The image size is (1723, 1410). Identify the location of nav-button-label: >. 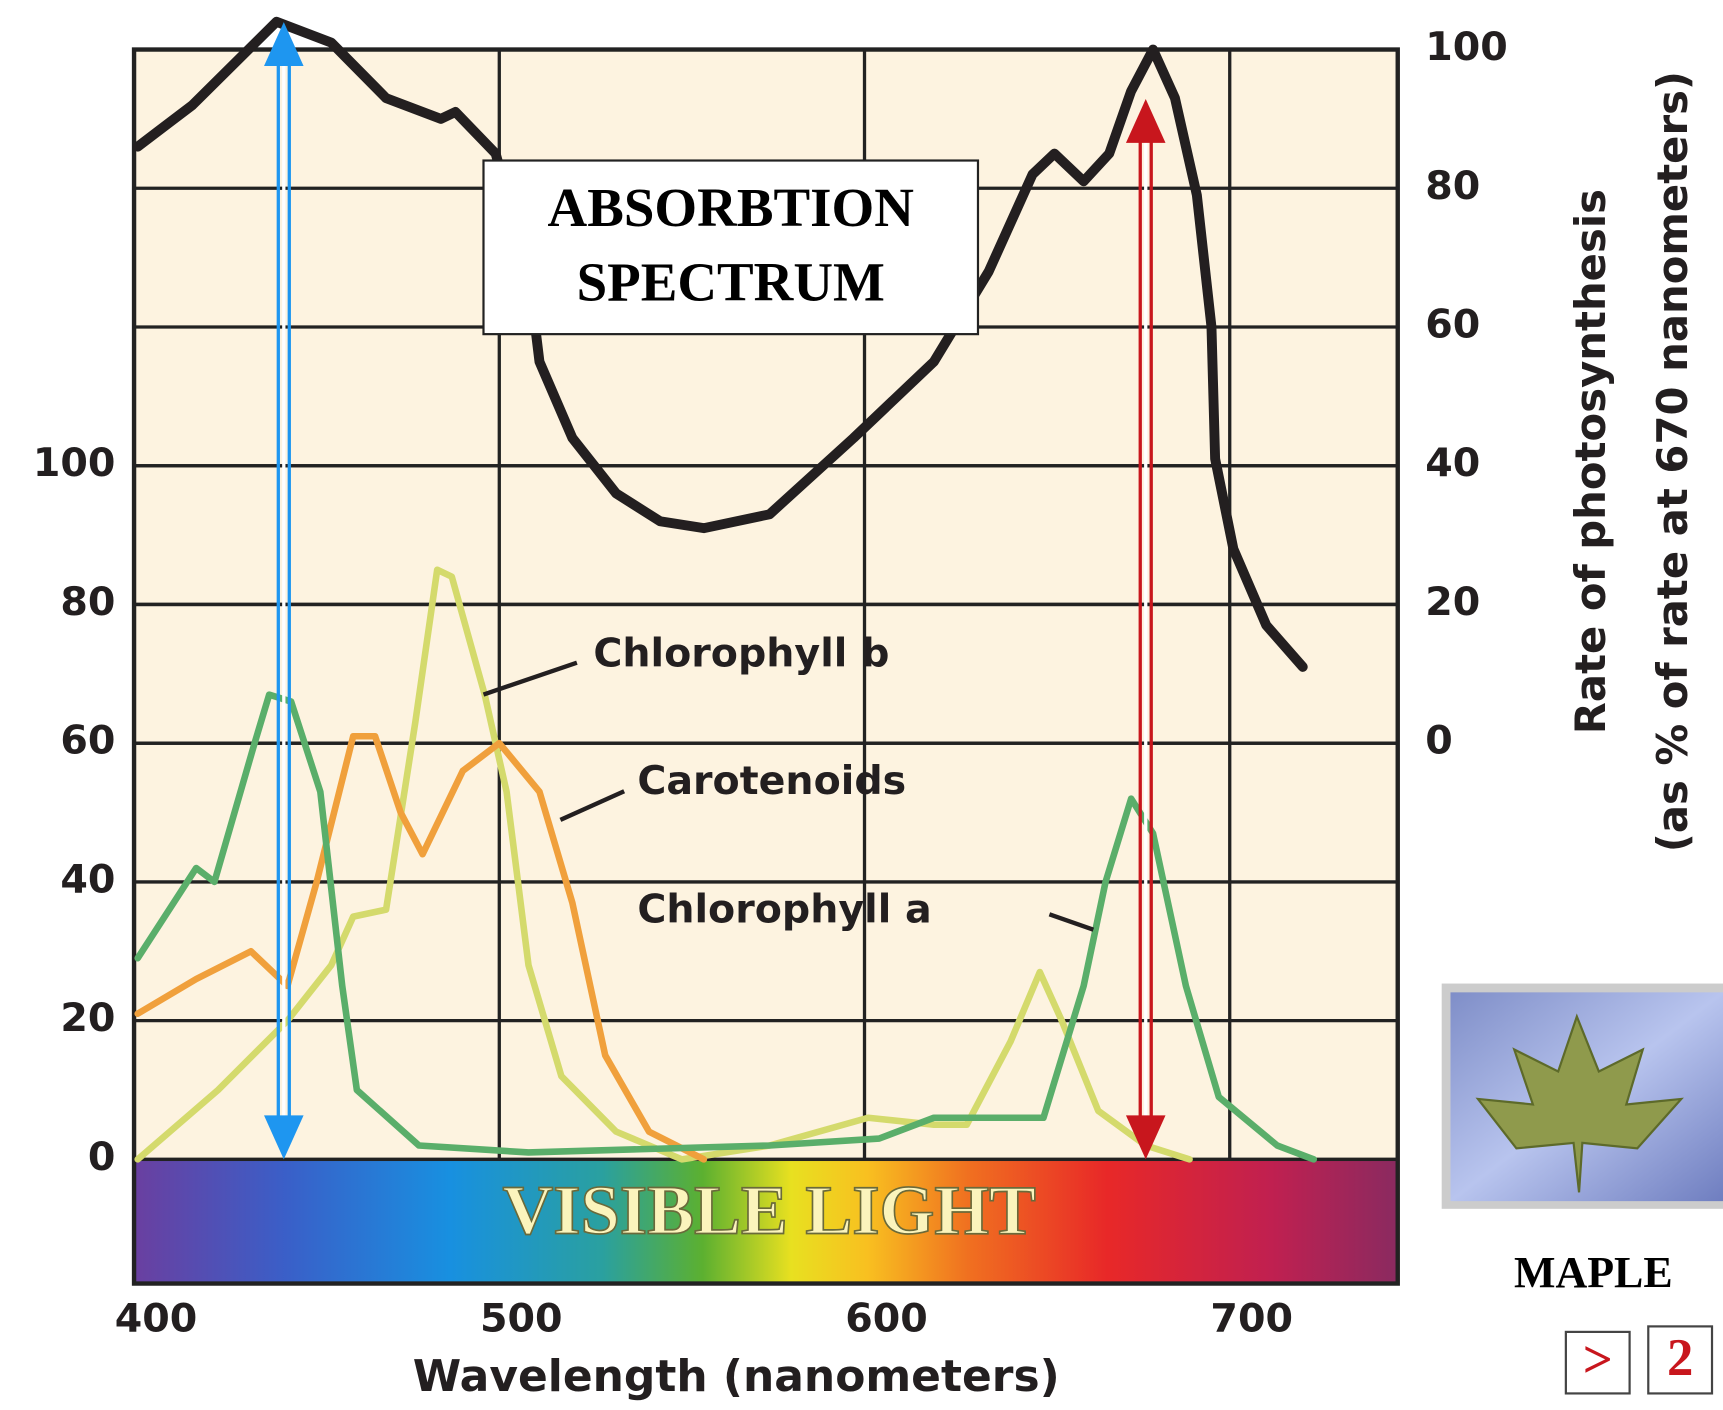
(1598, 1360).